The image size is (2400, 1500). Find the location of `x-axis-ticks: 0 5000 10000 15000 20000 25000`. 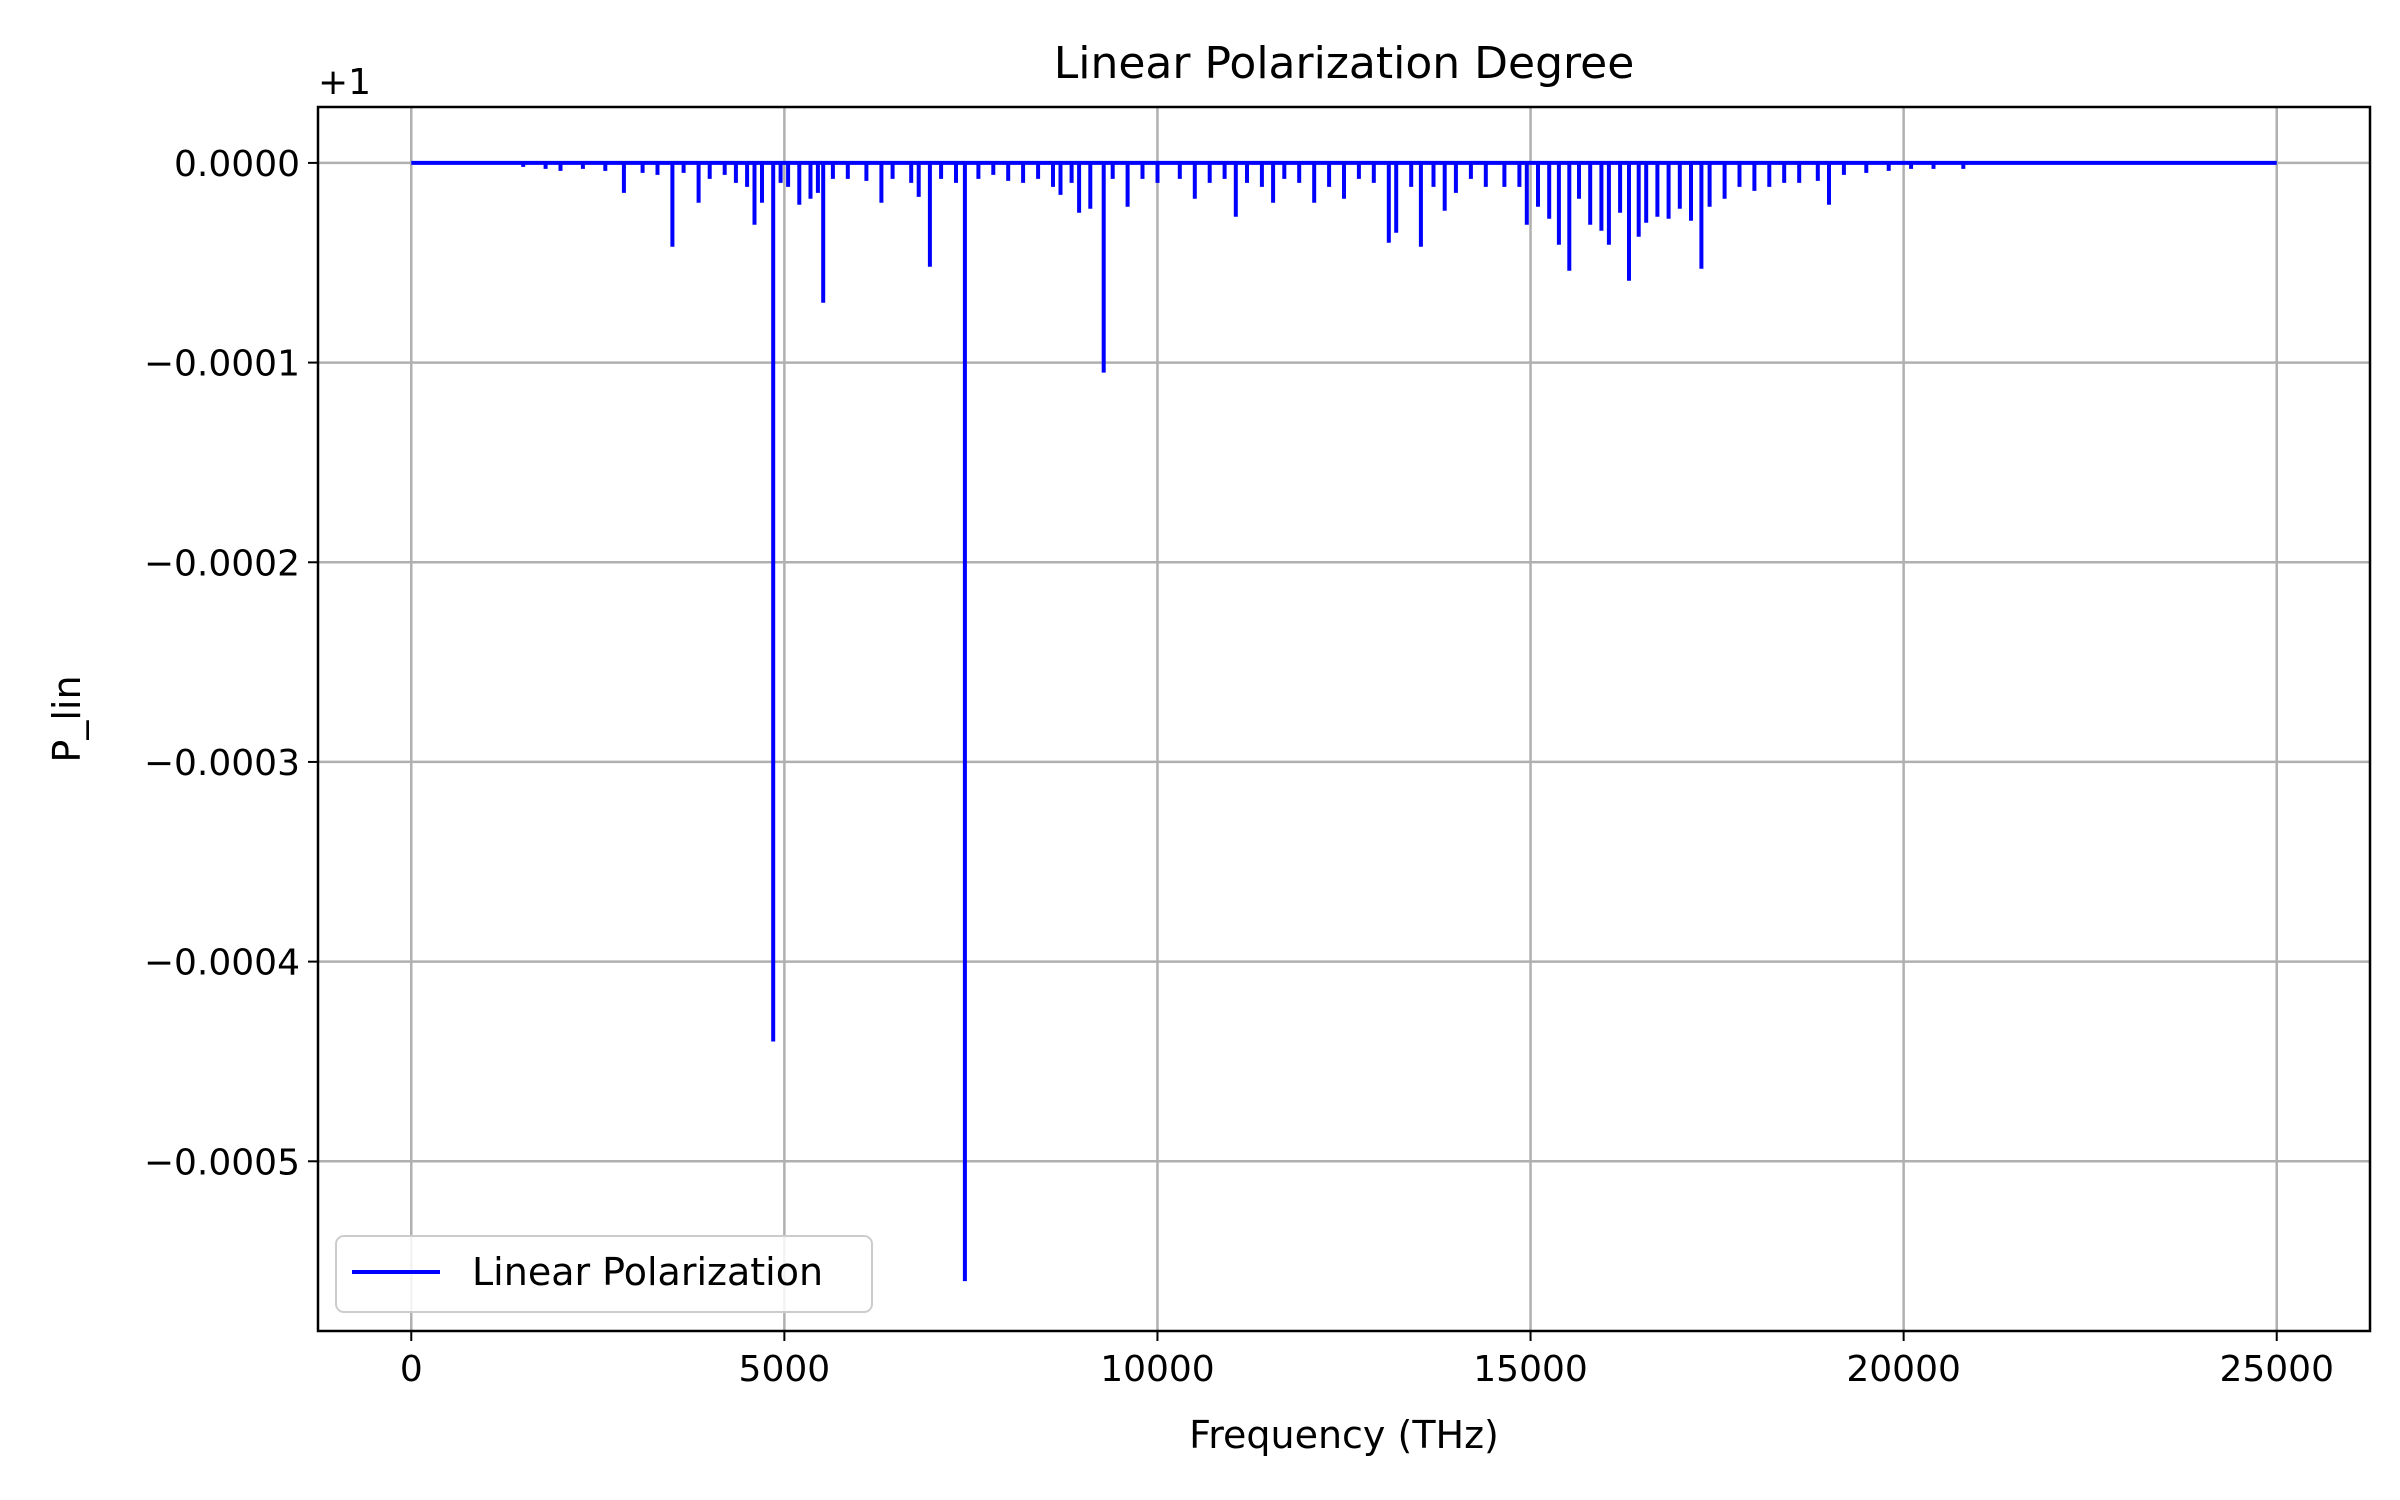

x-axis-ticks: 0 5000 10000 15000 20000 25000 is located at coordinates (1367, 1360).